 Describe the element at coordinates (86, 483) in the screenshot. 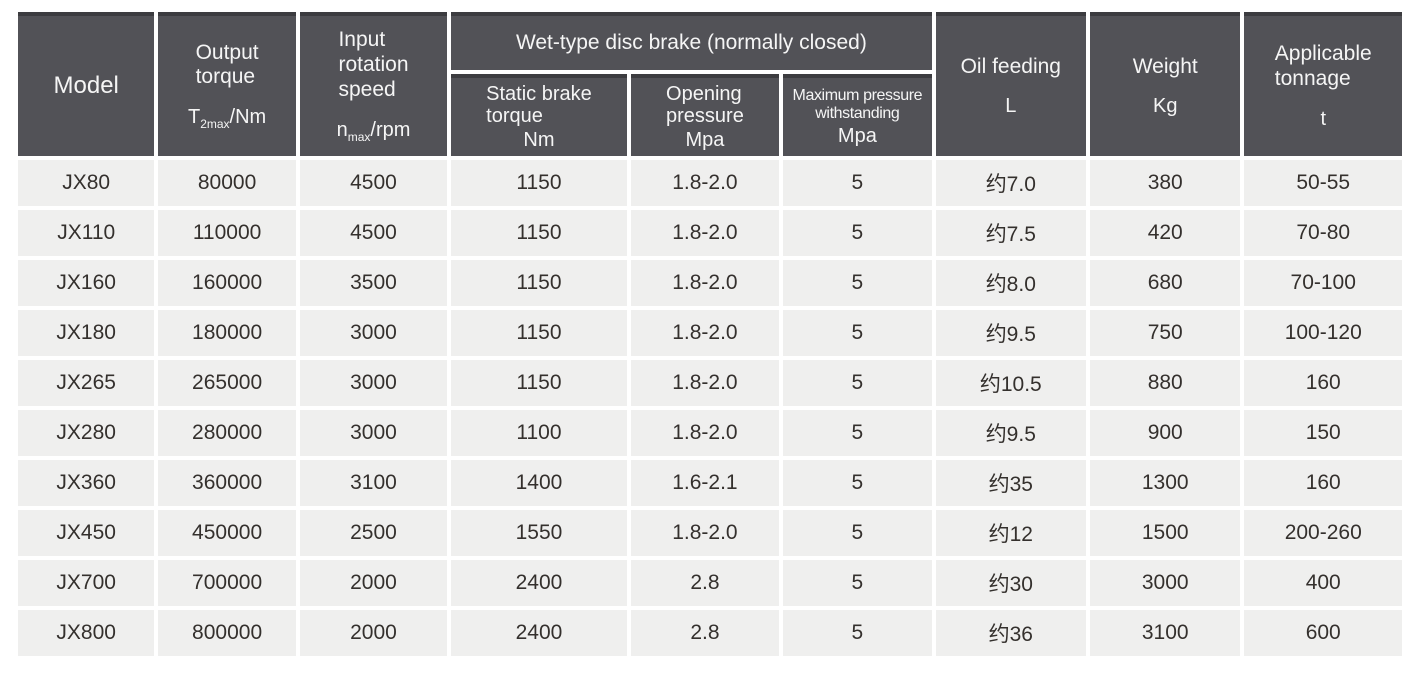

I see `table-cell: JX360` at that location.